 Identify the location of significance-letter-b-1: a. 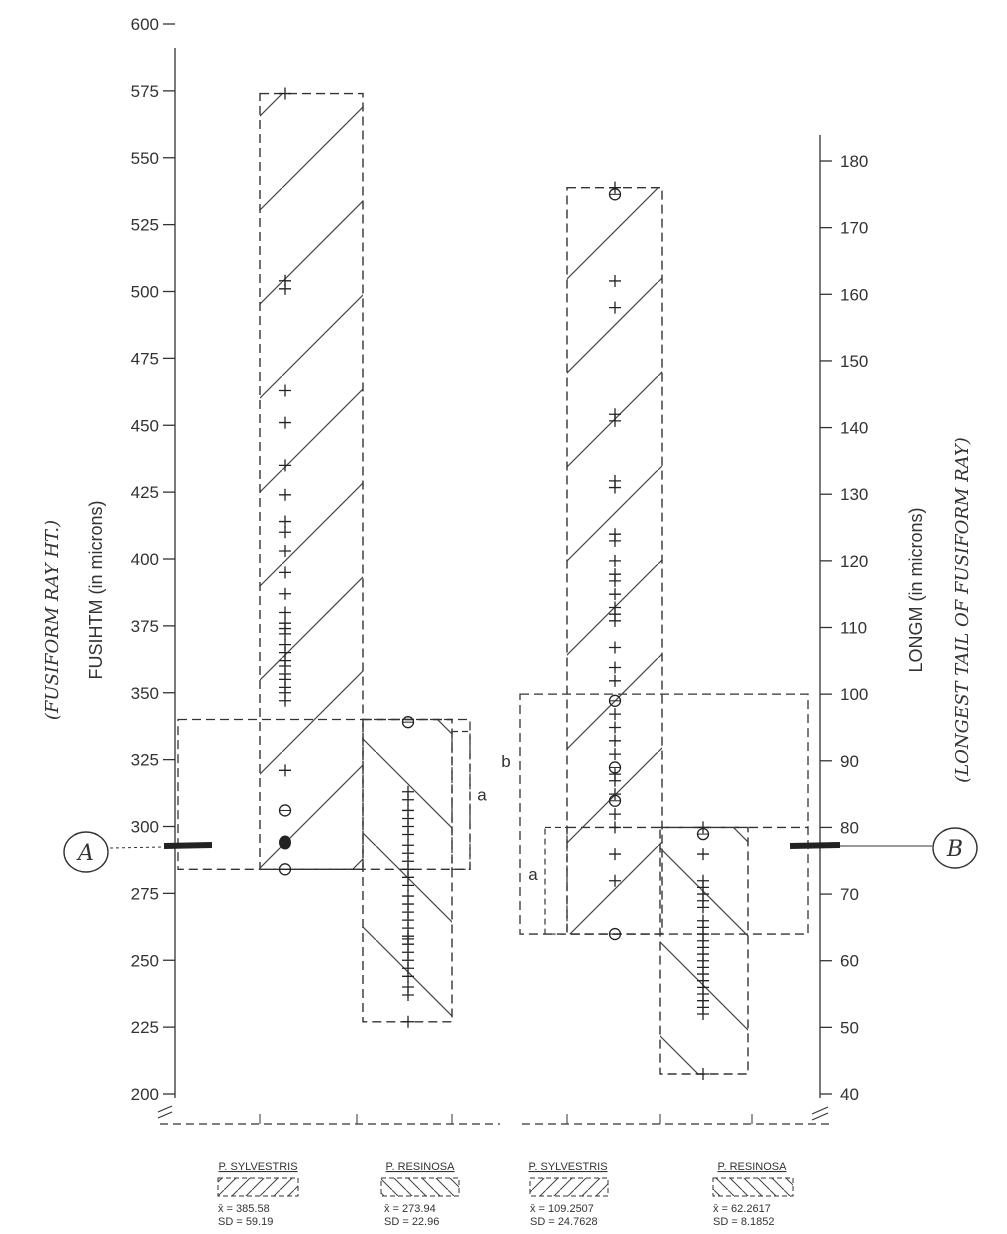
(533, 874).